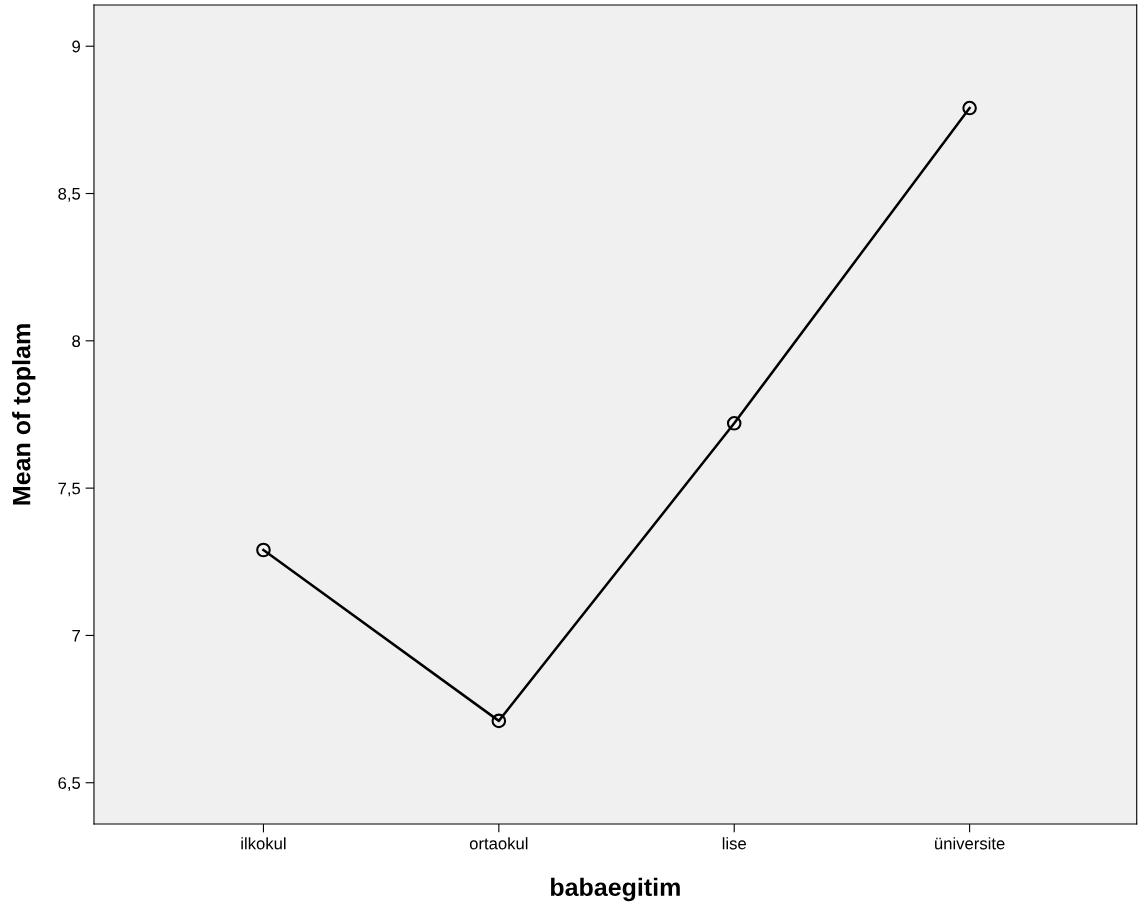 This screenshot has width=1139, height=918. What do you see at coordinates (24, 414) in the screenshot?
I see `y-axis-title: Mean of toplam` at bounding box center [24, 414].